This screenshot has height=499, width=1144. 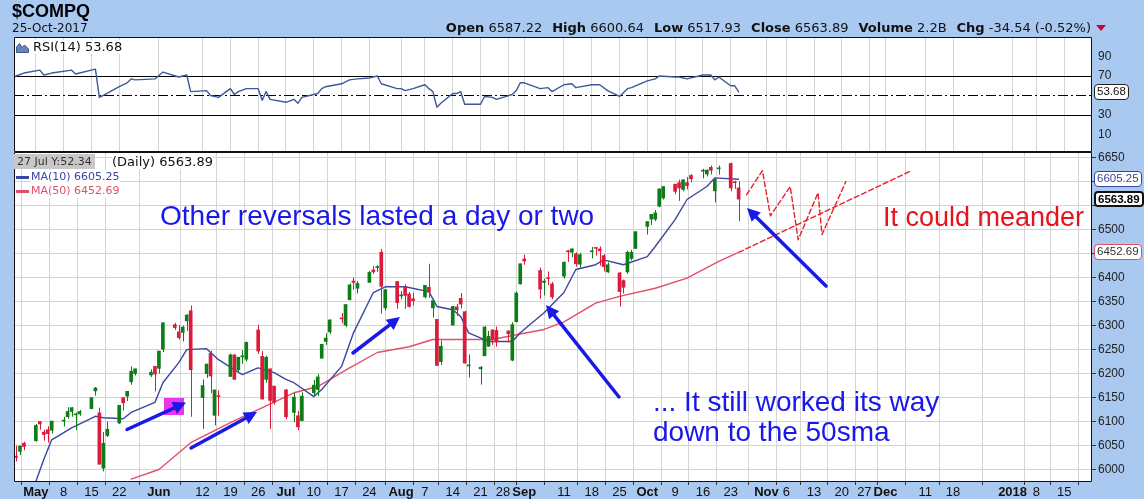 I want to click on text: Volume 2.2B, so click(x=902, y=27).